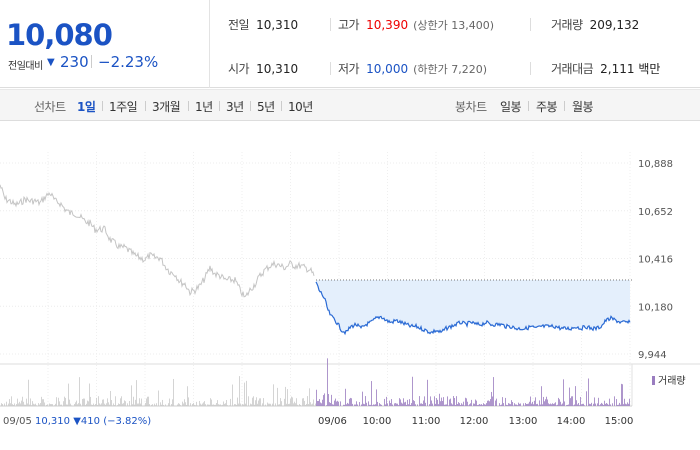 The image size is (700, 450). What do you see at coordinates (349, 25) in the screenshot?
I see `stat-label: 고가` at bounding box center [349, 25].